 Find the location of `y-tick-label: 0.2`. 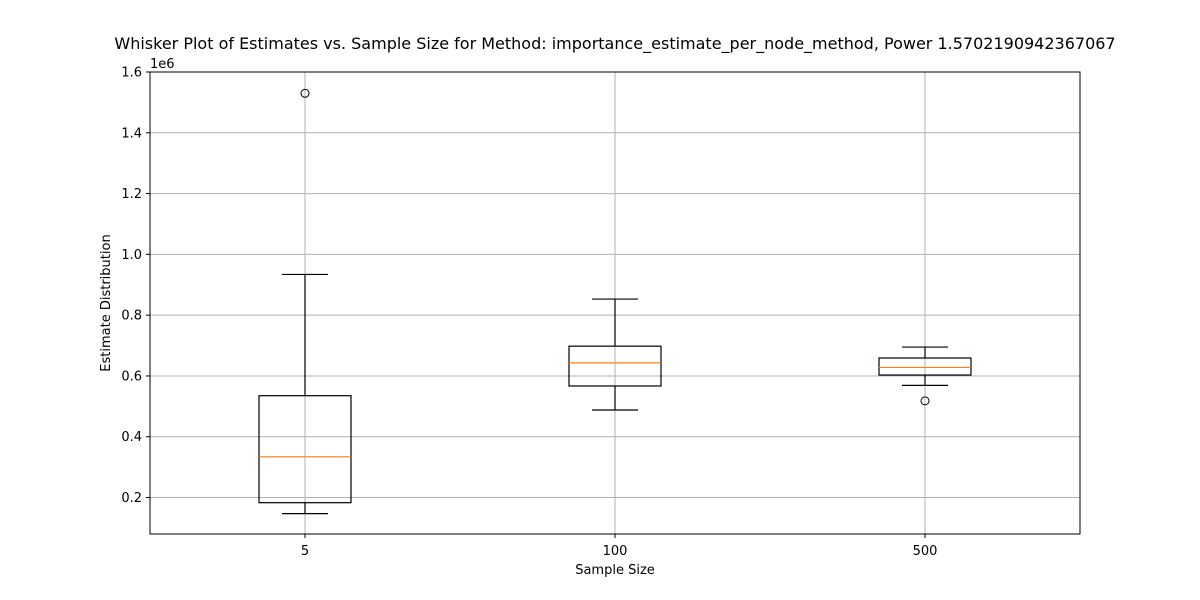

y-tick-label: 0.2 is located at coordinates (131, 498).